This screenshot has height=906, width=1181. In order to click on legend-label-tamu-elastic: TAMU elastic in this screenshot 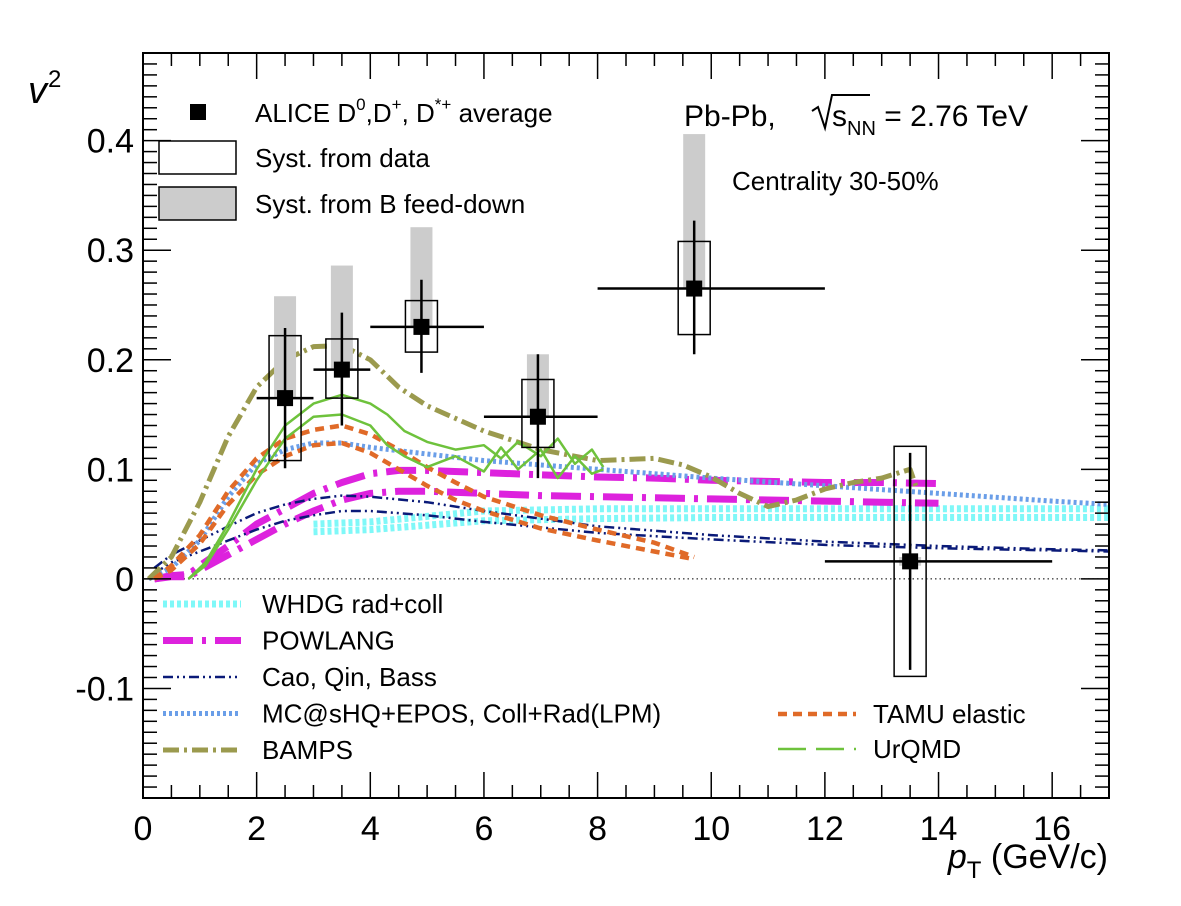, I will do `click(949, 714)`.